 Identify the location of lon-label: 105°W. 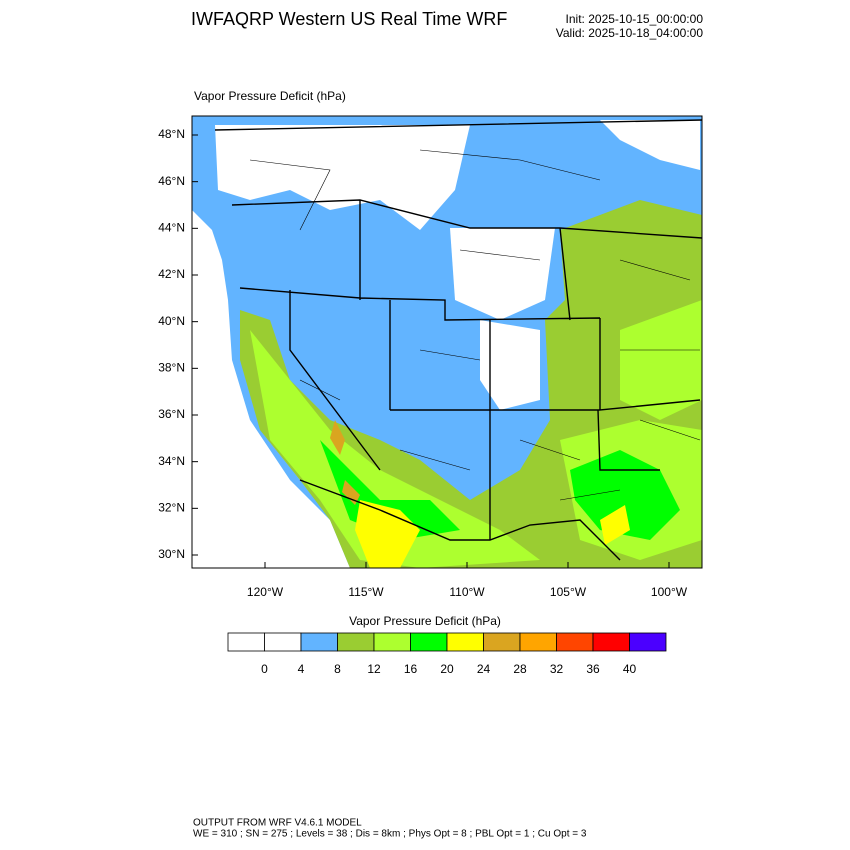
(568, 592).